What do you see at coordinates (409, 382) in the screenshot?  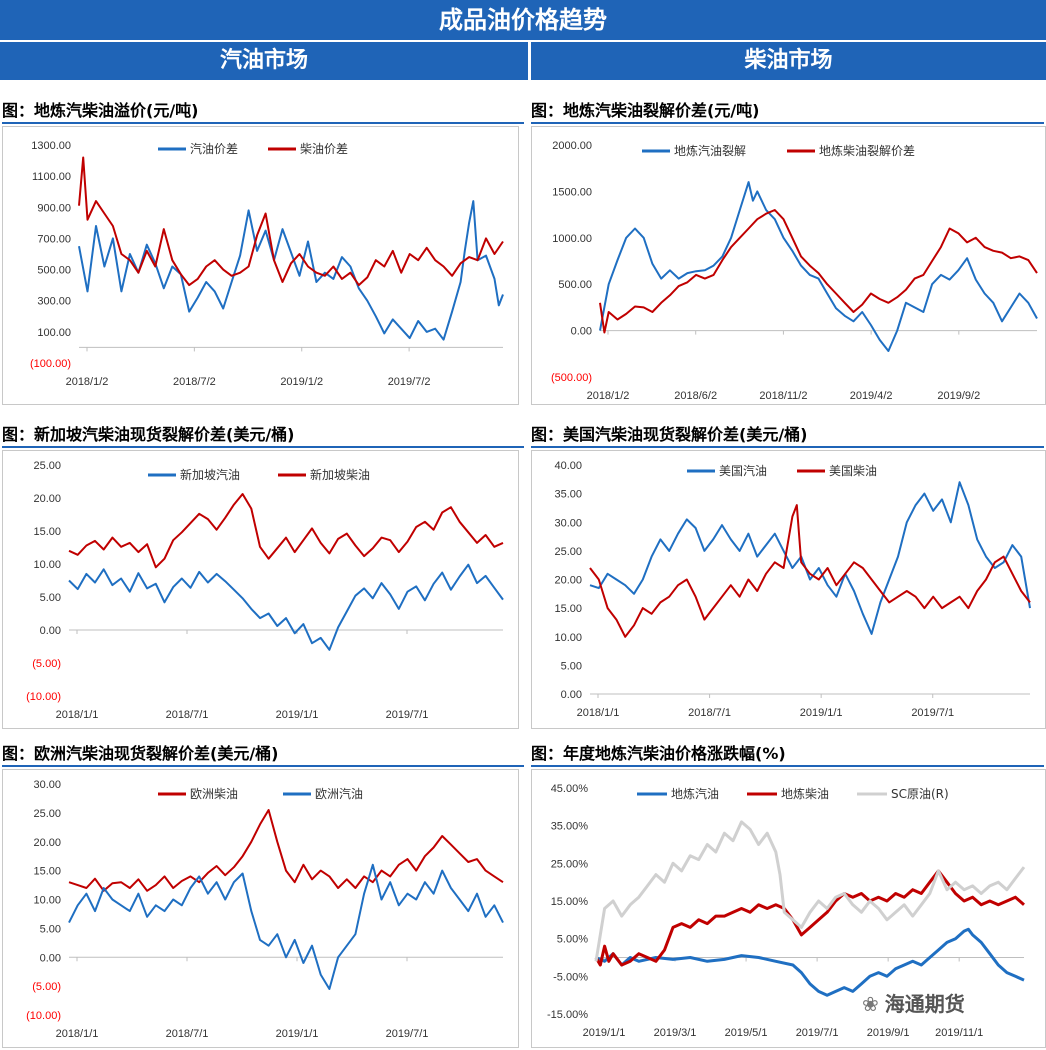 I see `x-tick-label: 2019/7/2` at bounding box center [409, 382].